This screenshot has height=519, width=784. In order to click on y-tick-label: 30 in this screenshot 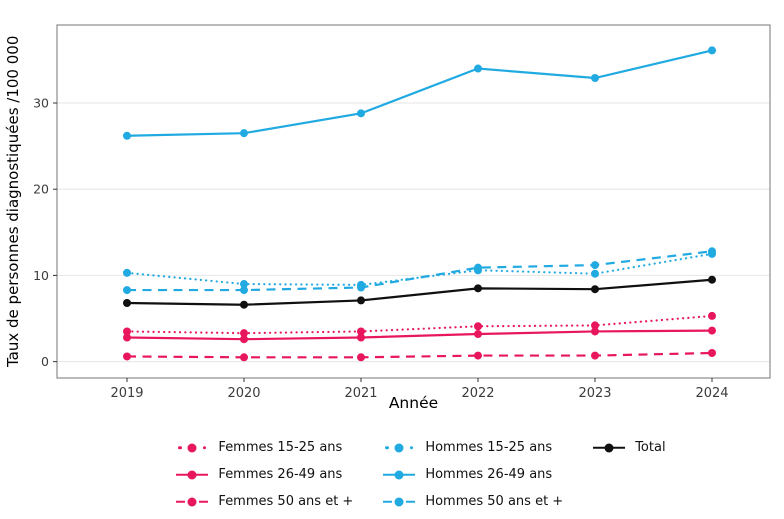, I will do `click(41, 103)`.